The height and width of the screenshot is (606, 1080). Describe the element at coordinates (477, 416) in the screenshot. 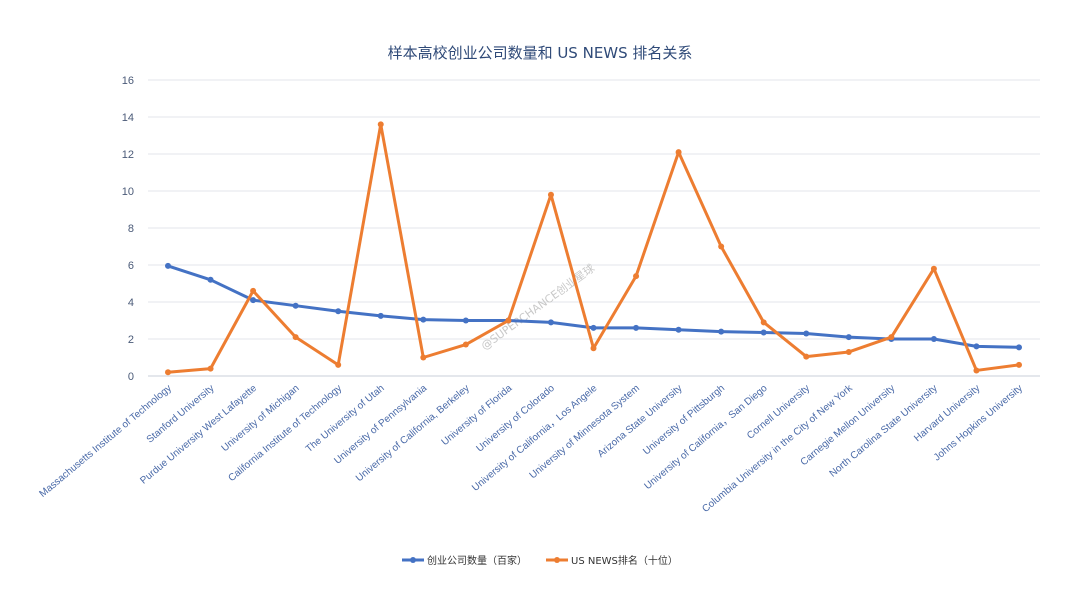

I see `x-tick-label: University of Florida` at that location.